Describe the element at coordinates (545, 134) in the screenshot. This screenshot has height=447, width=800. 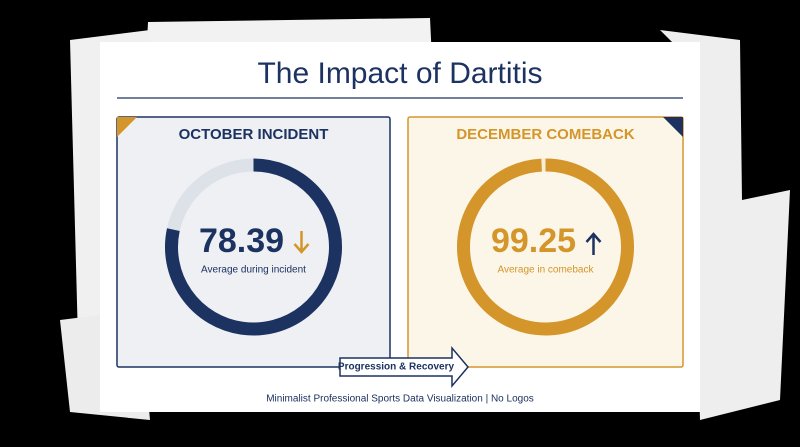
I see `panel-heading: DECEMBER COMEBACK` at that location.